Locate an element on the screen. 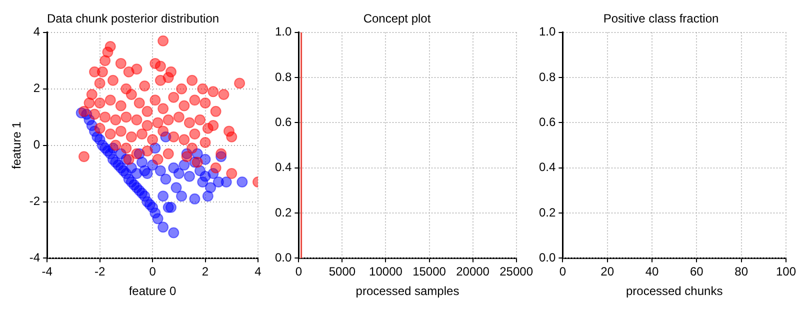 The height and width of the screenshot is (309, 809). x-tick-label: 10000 is located at coordinates (386, 271).